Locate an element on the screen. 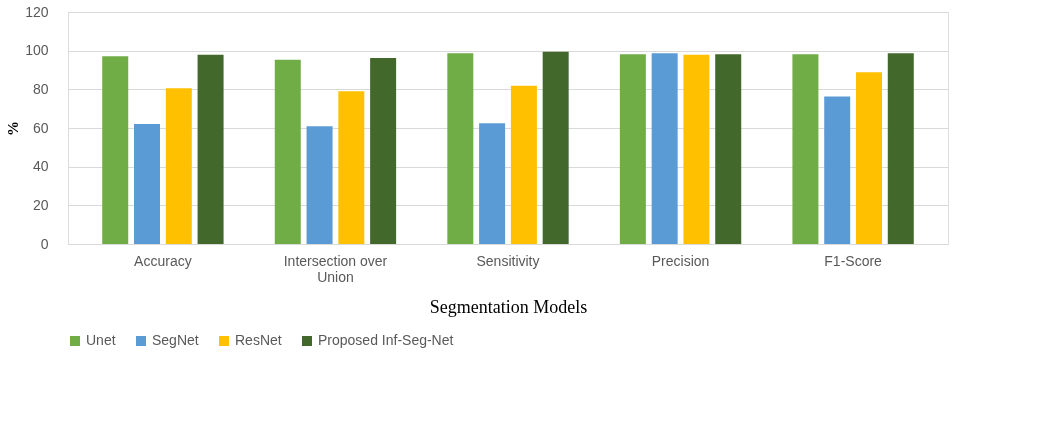 The image size is (1061, 433). x-axis-title: Segmentation Models is located at coordinates (508, 306).